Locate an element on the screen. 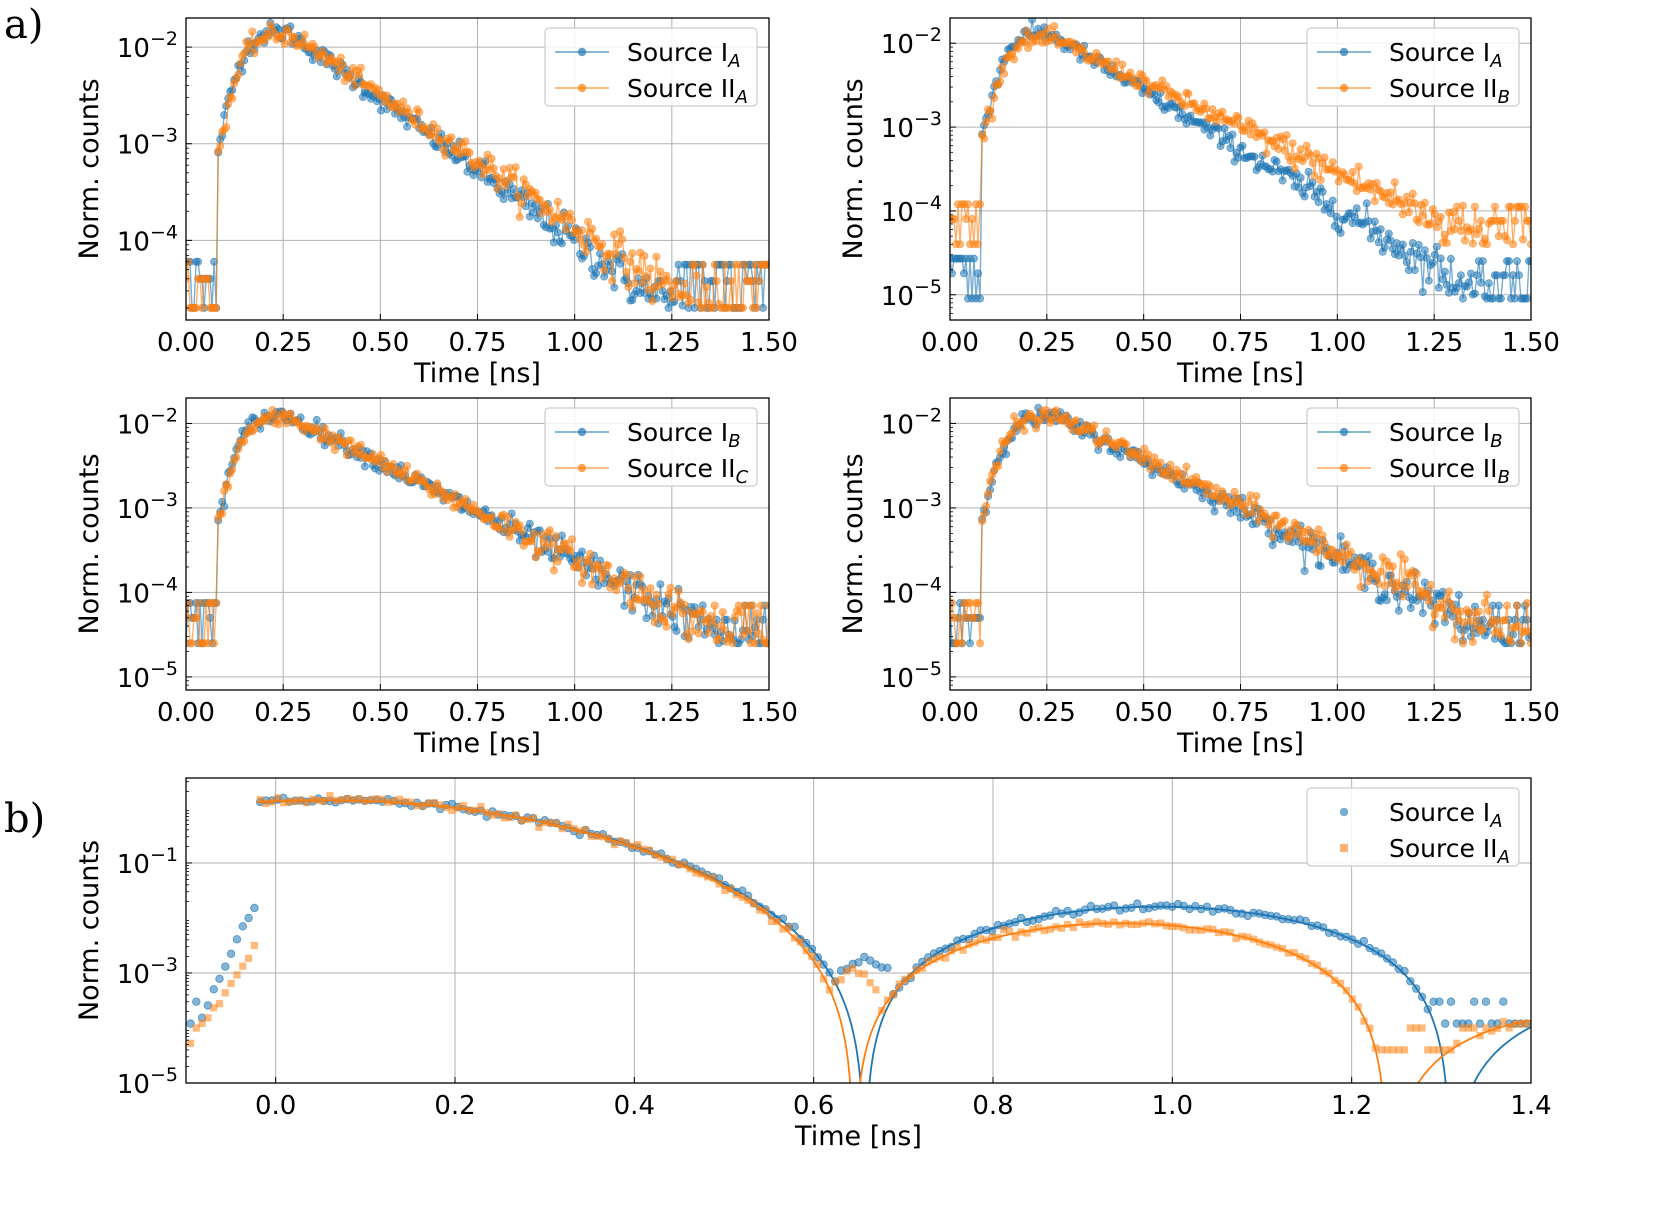  y-tick-label: 10⁻¹ is located at coordinates (147, 862).